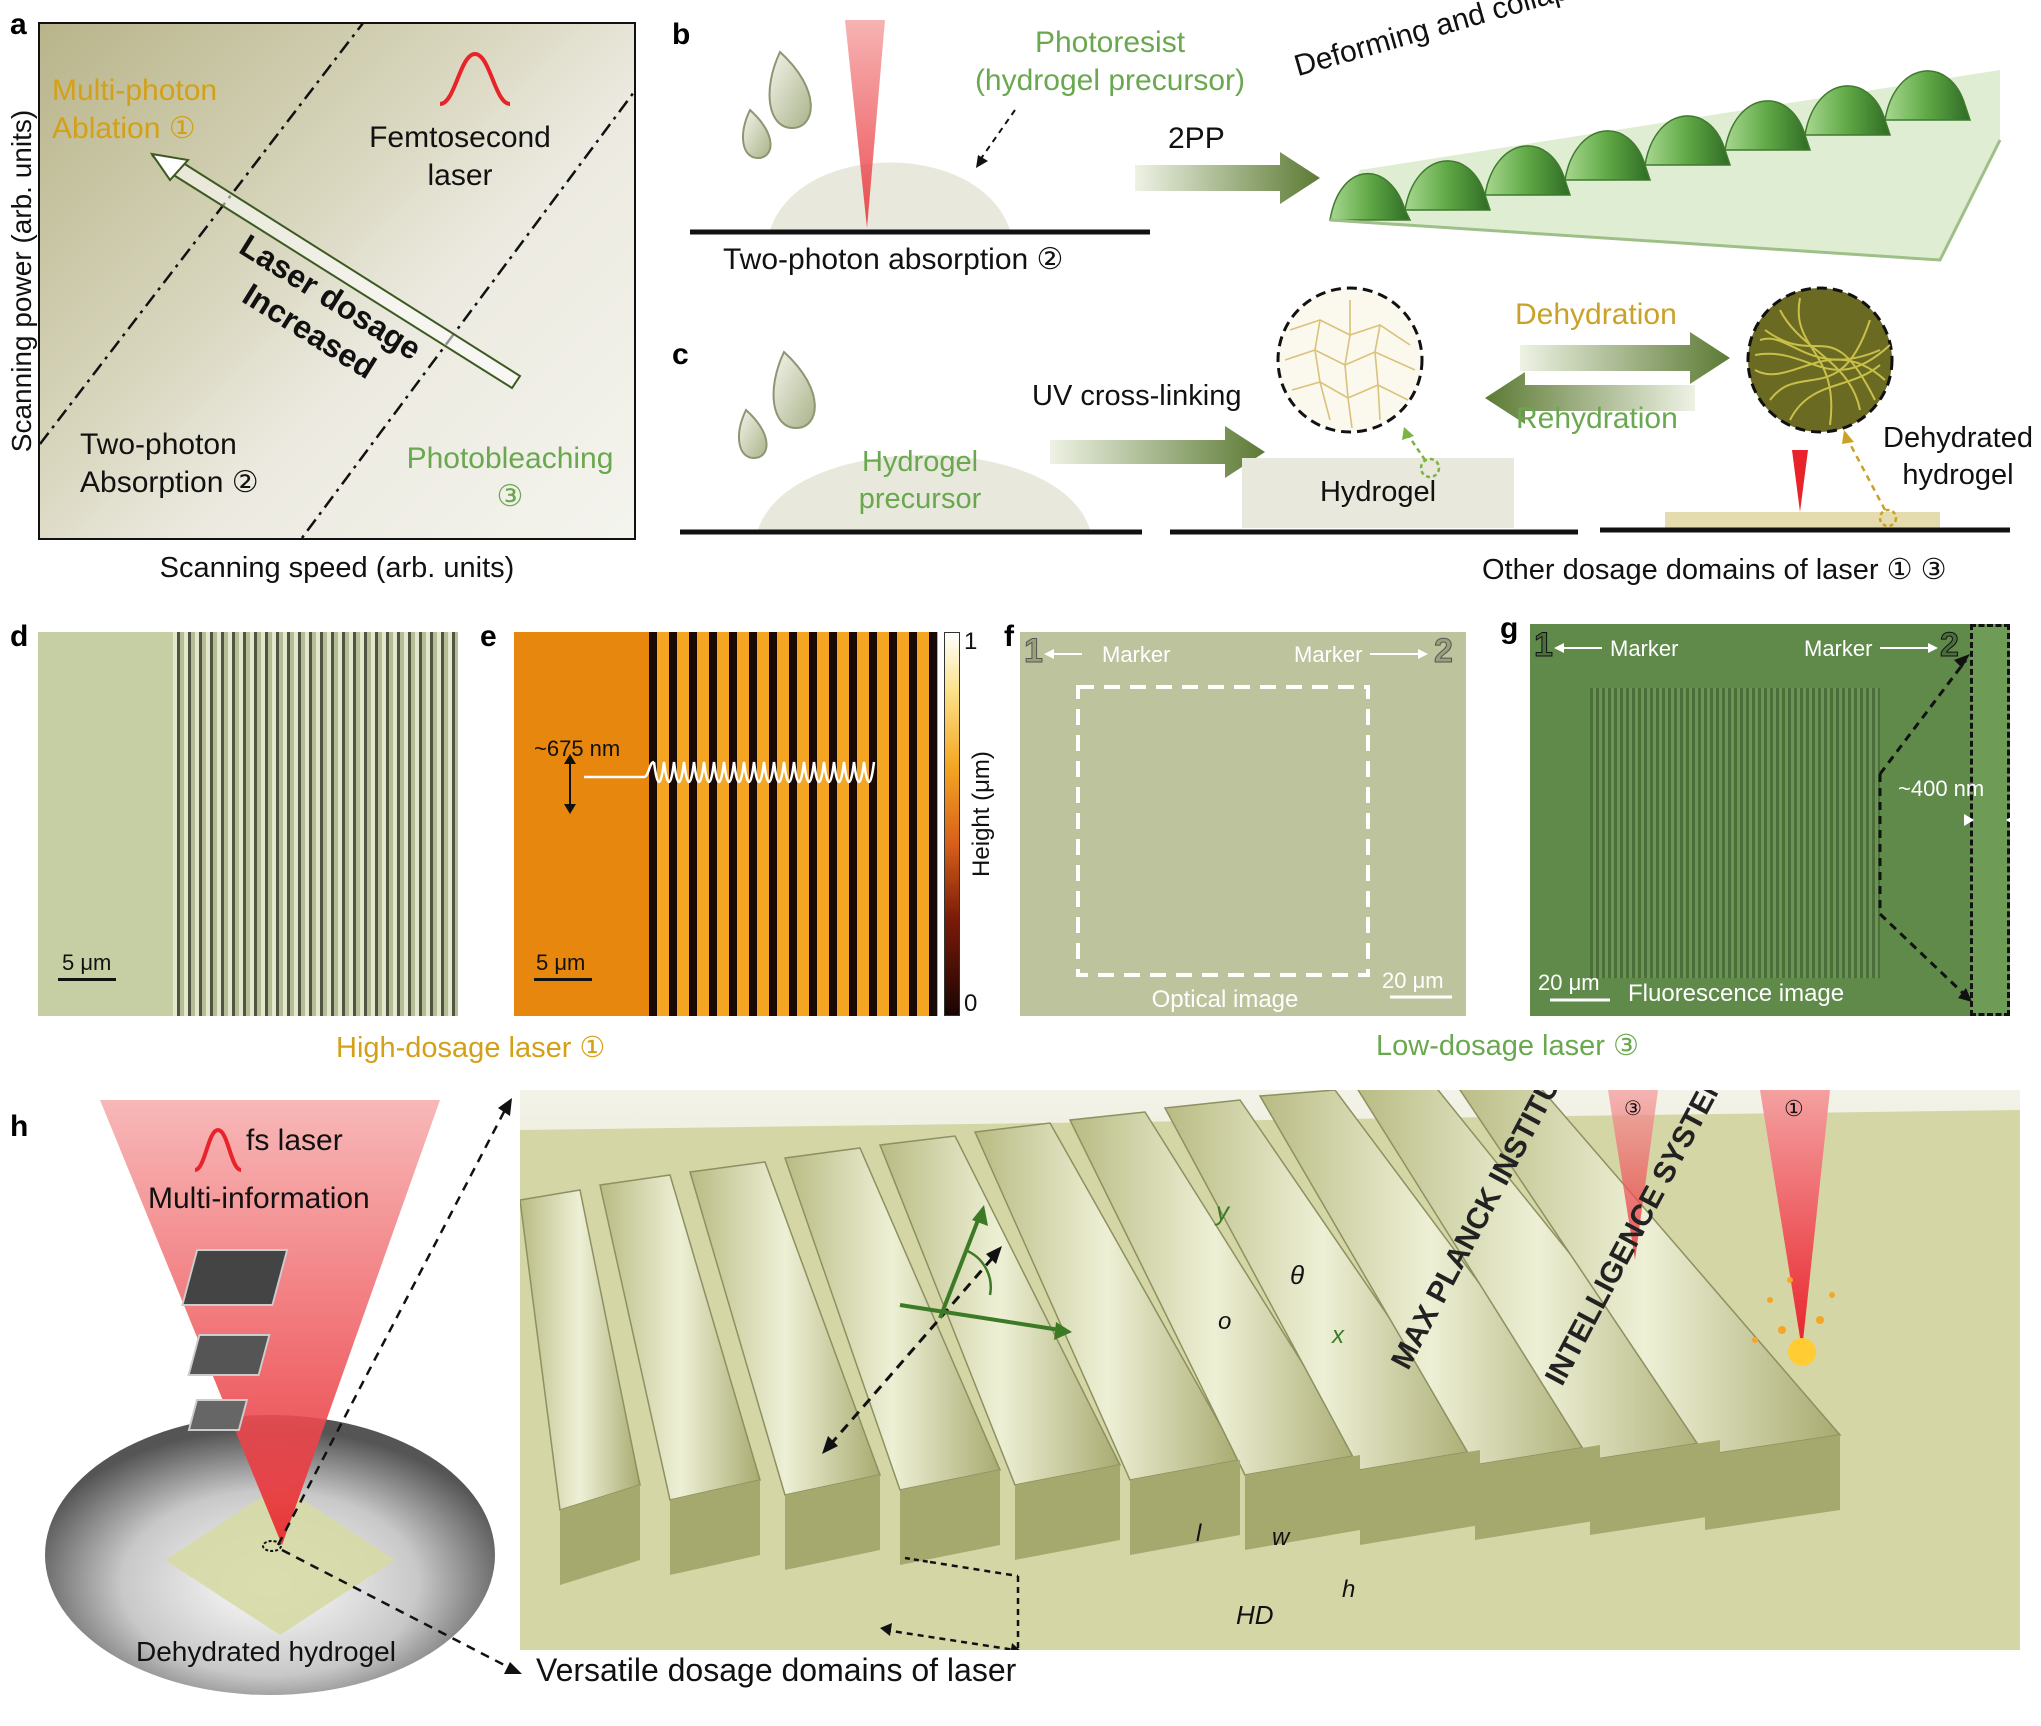  What do you see at coordinates (1196, 138) in the screenshot?
I see `2pp-label: 2PP` at bounding box center [1196, 138].